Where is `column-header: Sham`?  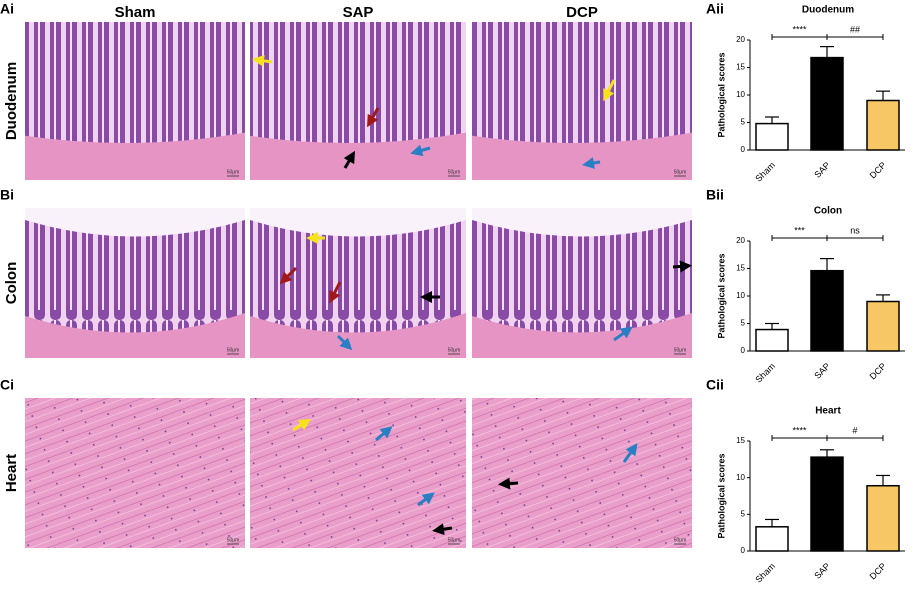 column-header: Sham is located at coordinates (135, 12).